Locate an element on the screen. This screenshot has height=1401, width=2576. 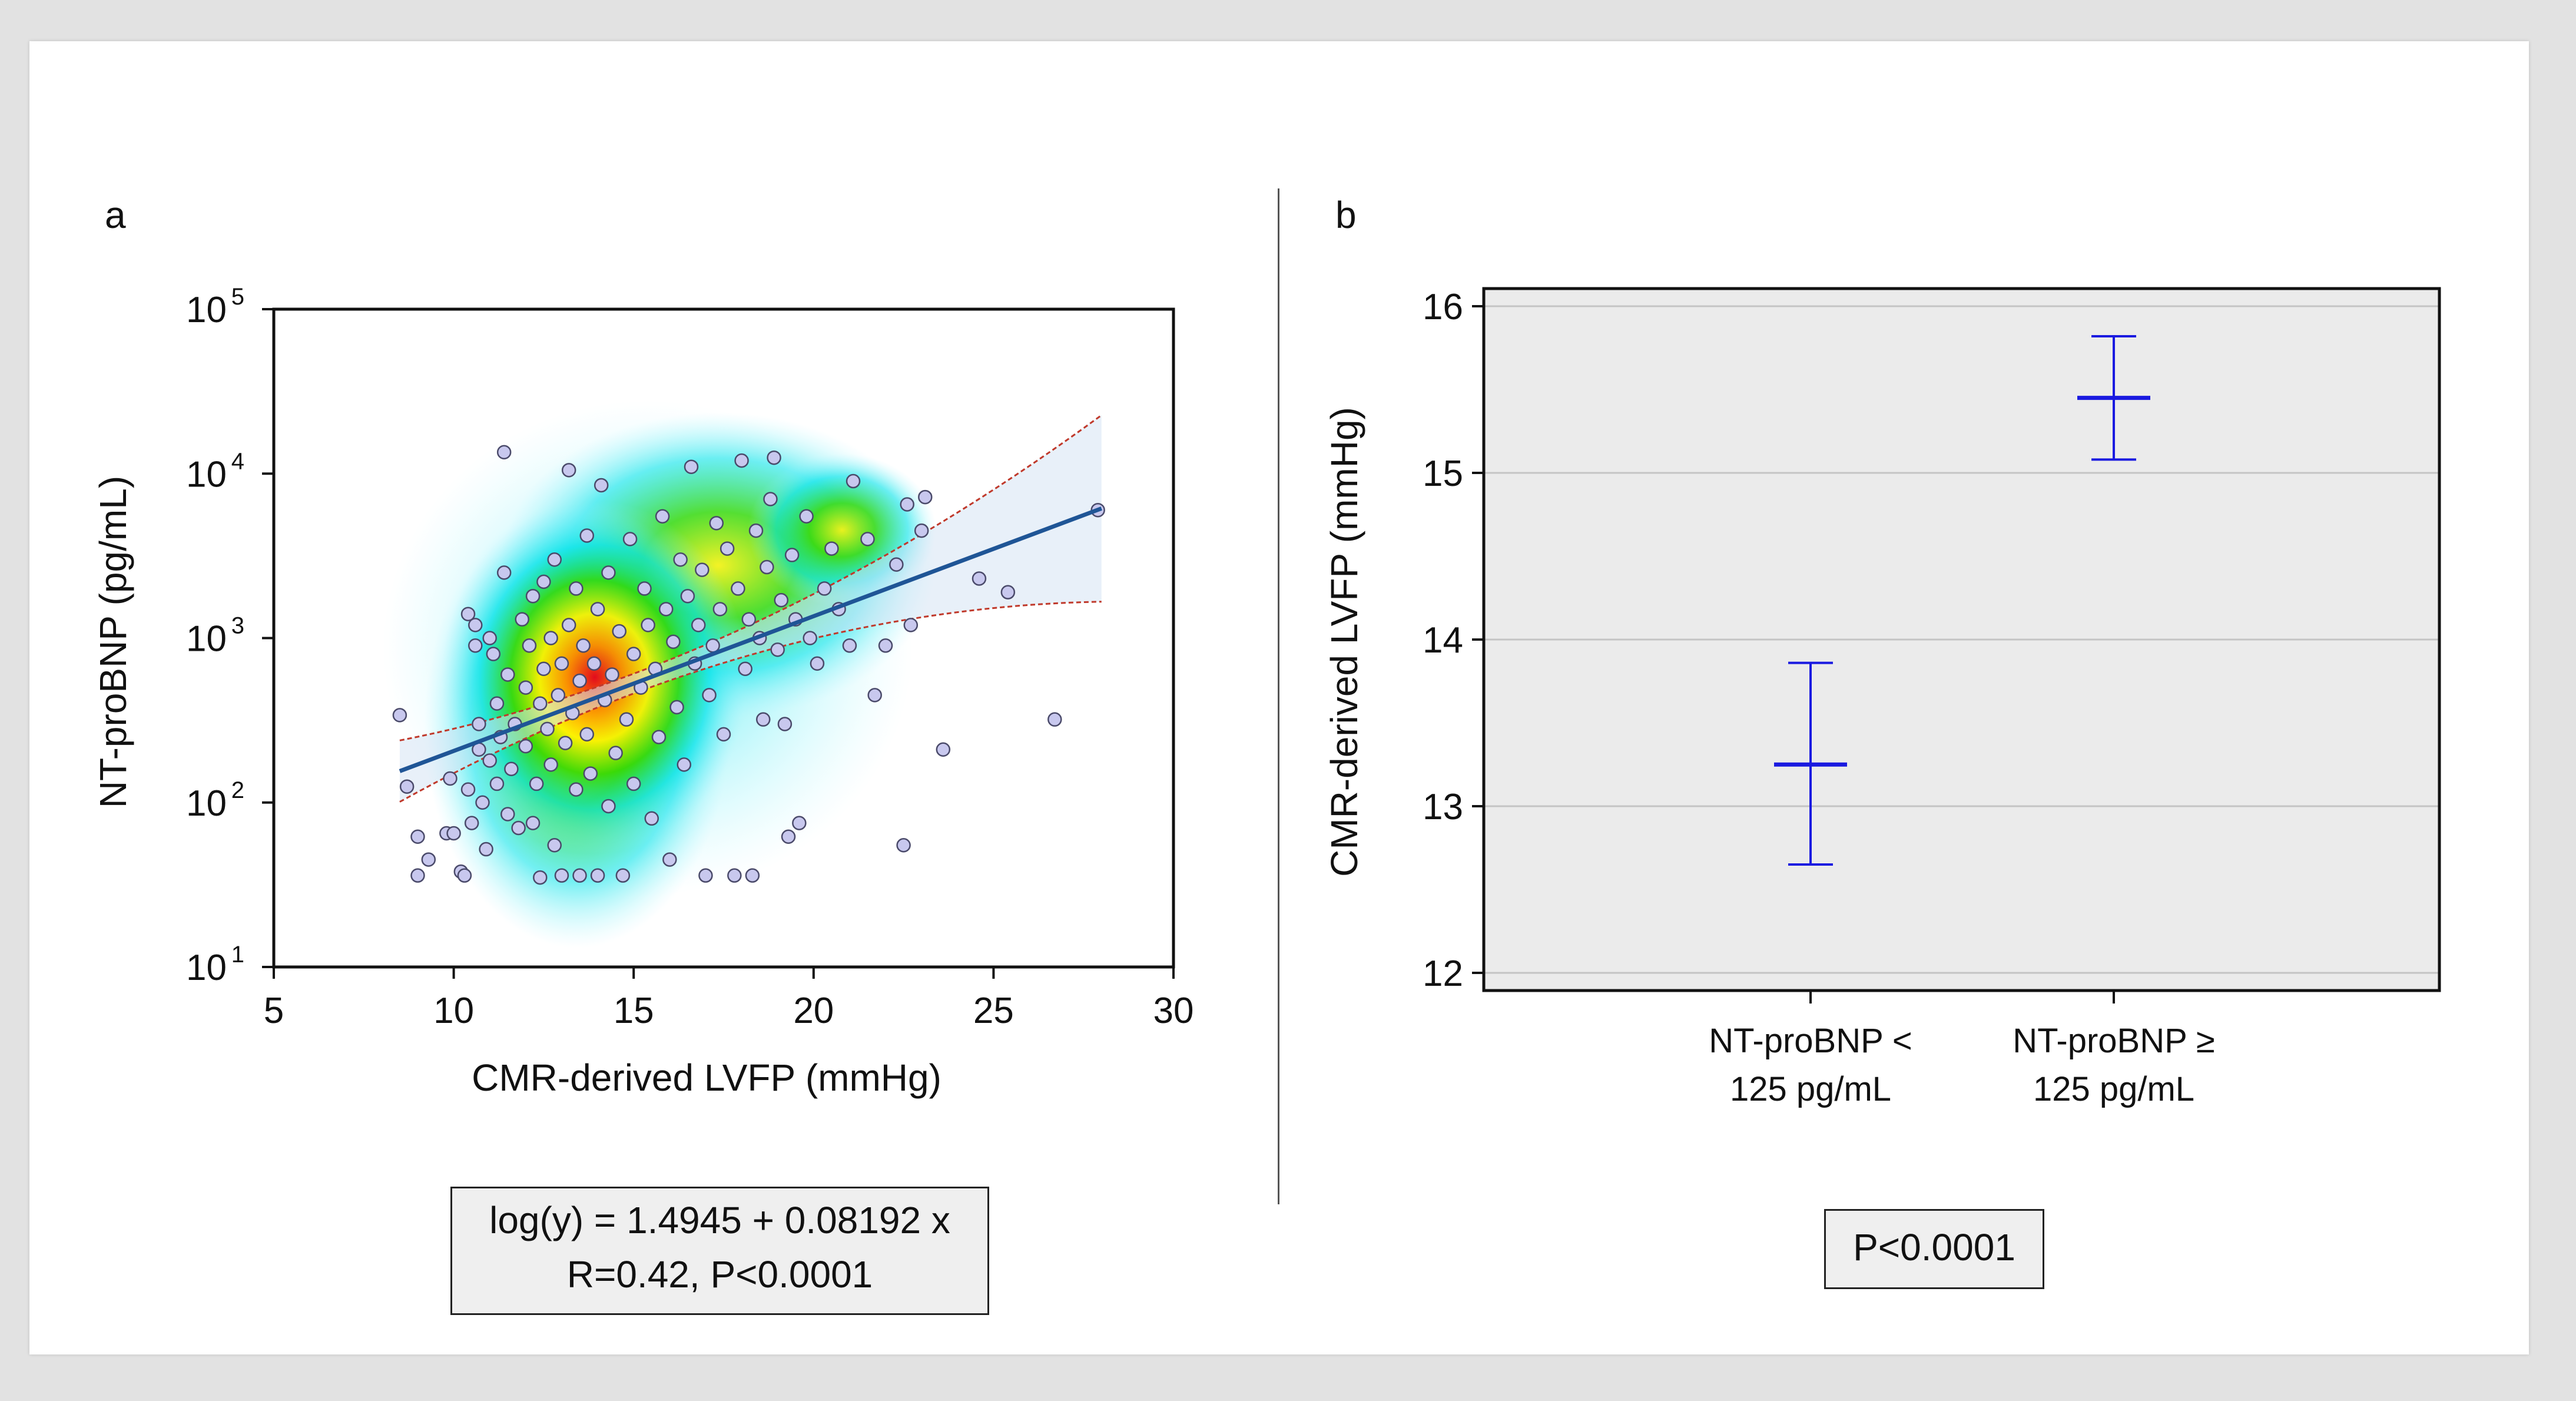
category-label: 125 pg/mL is located at coordinates (2113, 1089).